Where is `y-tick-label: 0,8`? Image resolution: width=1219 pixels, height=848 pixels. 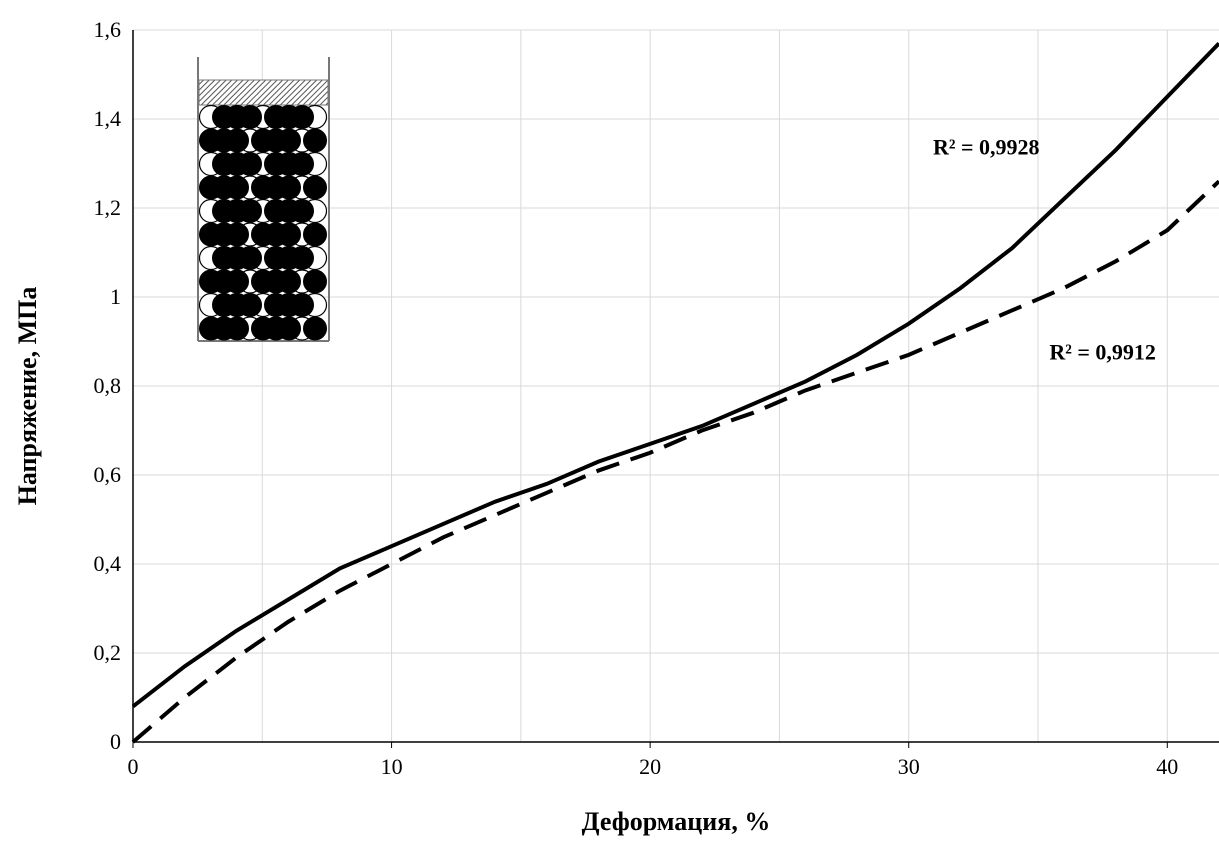 y-tick-label: 0,8 is located at coordinates (108, 385).